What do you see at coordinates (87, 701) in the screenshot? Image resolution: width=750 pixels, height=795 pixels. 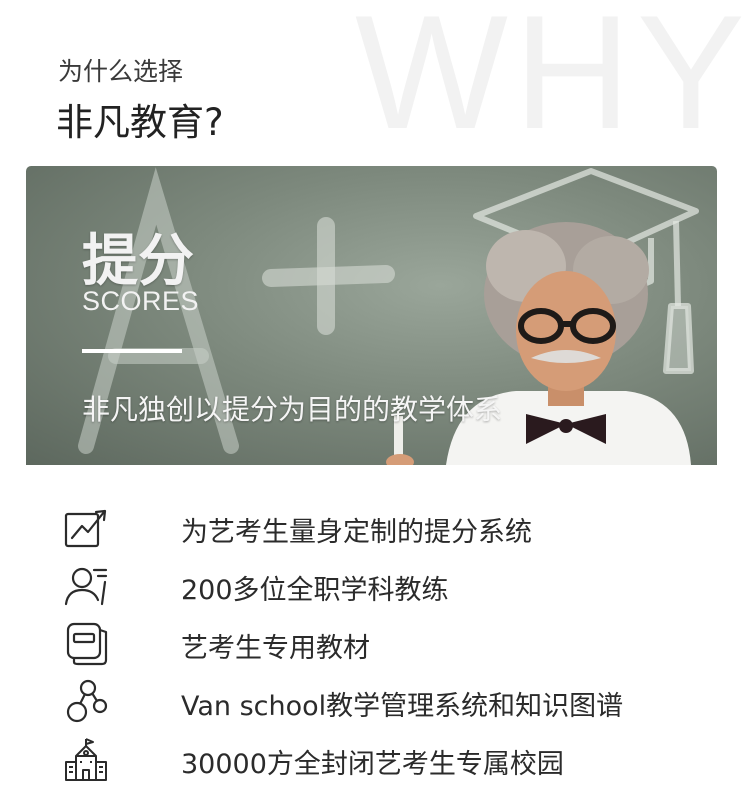 I see `knowledge-graph-icon` at bounding box center [87, 701].